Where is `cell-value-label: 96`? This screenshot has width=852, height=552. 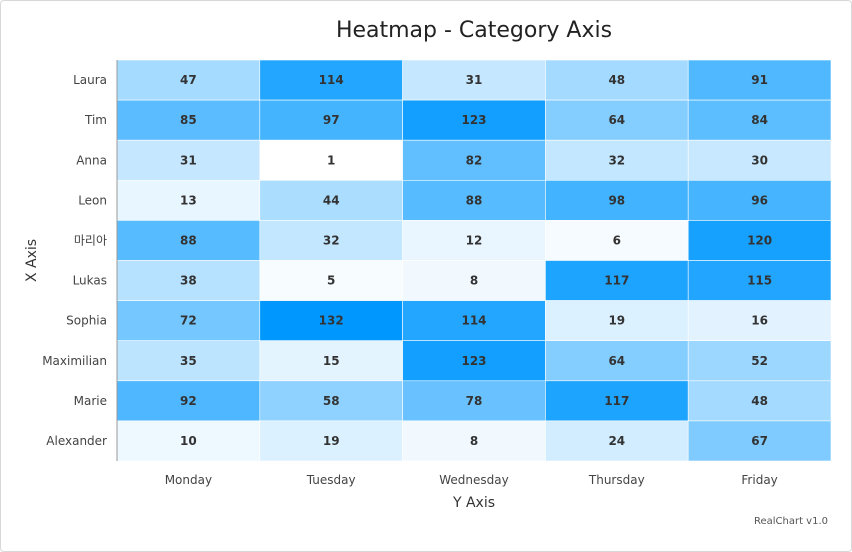
cell-value-label: 96 is located at coordinates (759, 200).